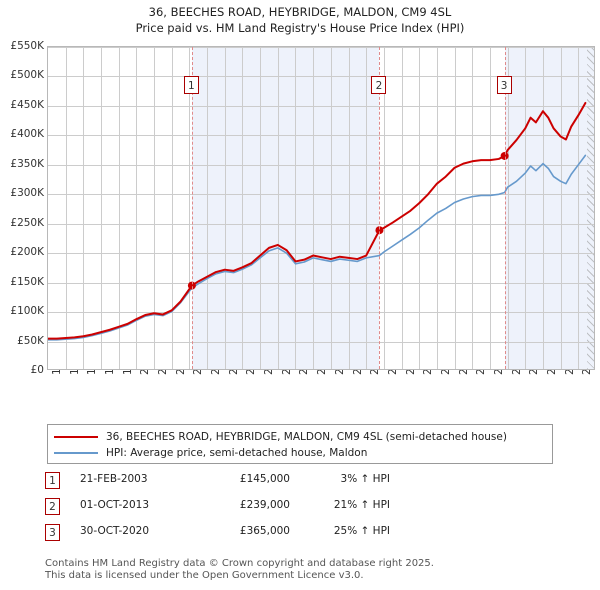 This screenshot has height=590, width=600. I want to click on y-axis-tick-label: £350K, so click(27, 163).